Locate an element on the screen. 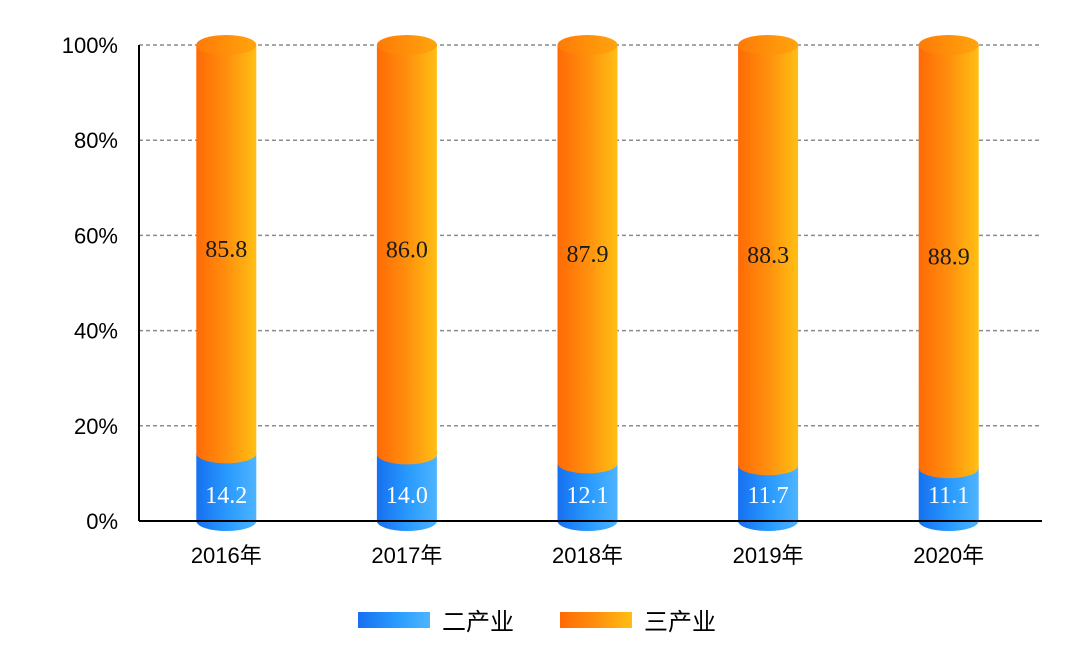  legend-item-series-1: 二产业 is located at coordinates (436, 622).